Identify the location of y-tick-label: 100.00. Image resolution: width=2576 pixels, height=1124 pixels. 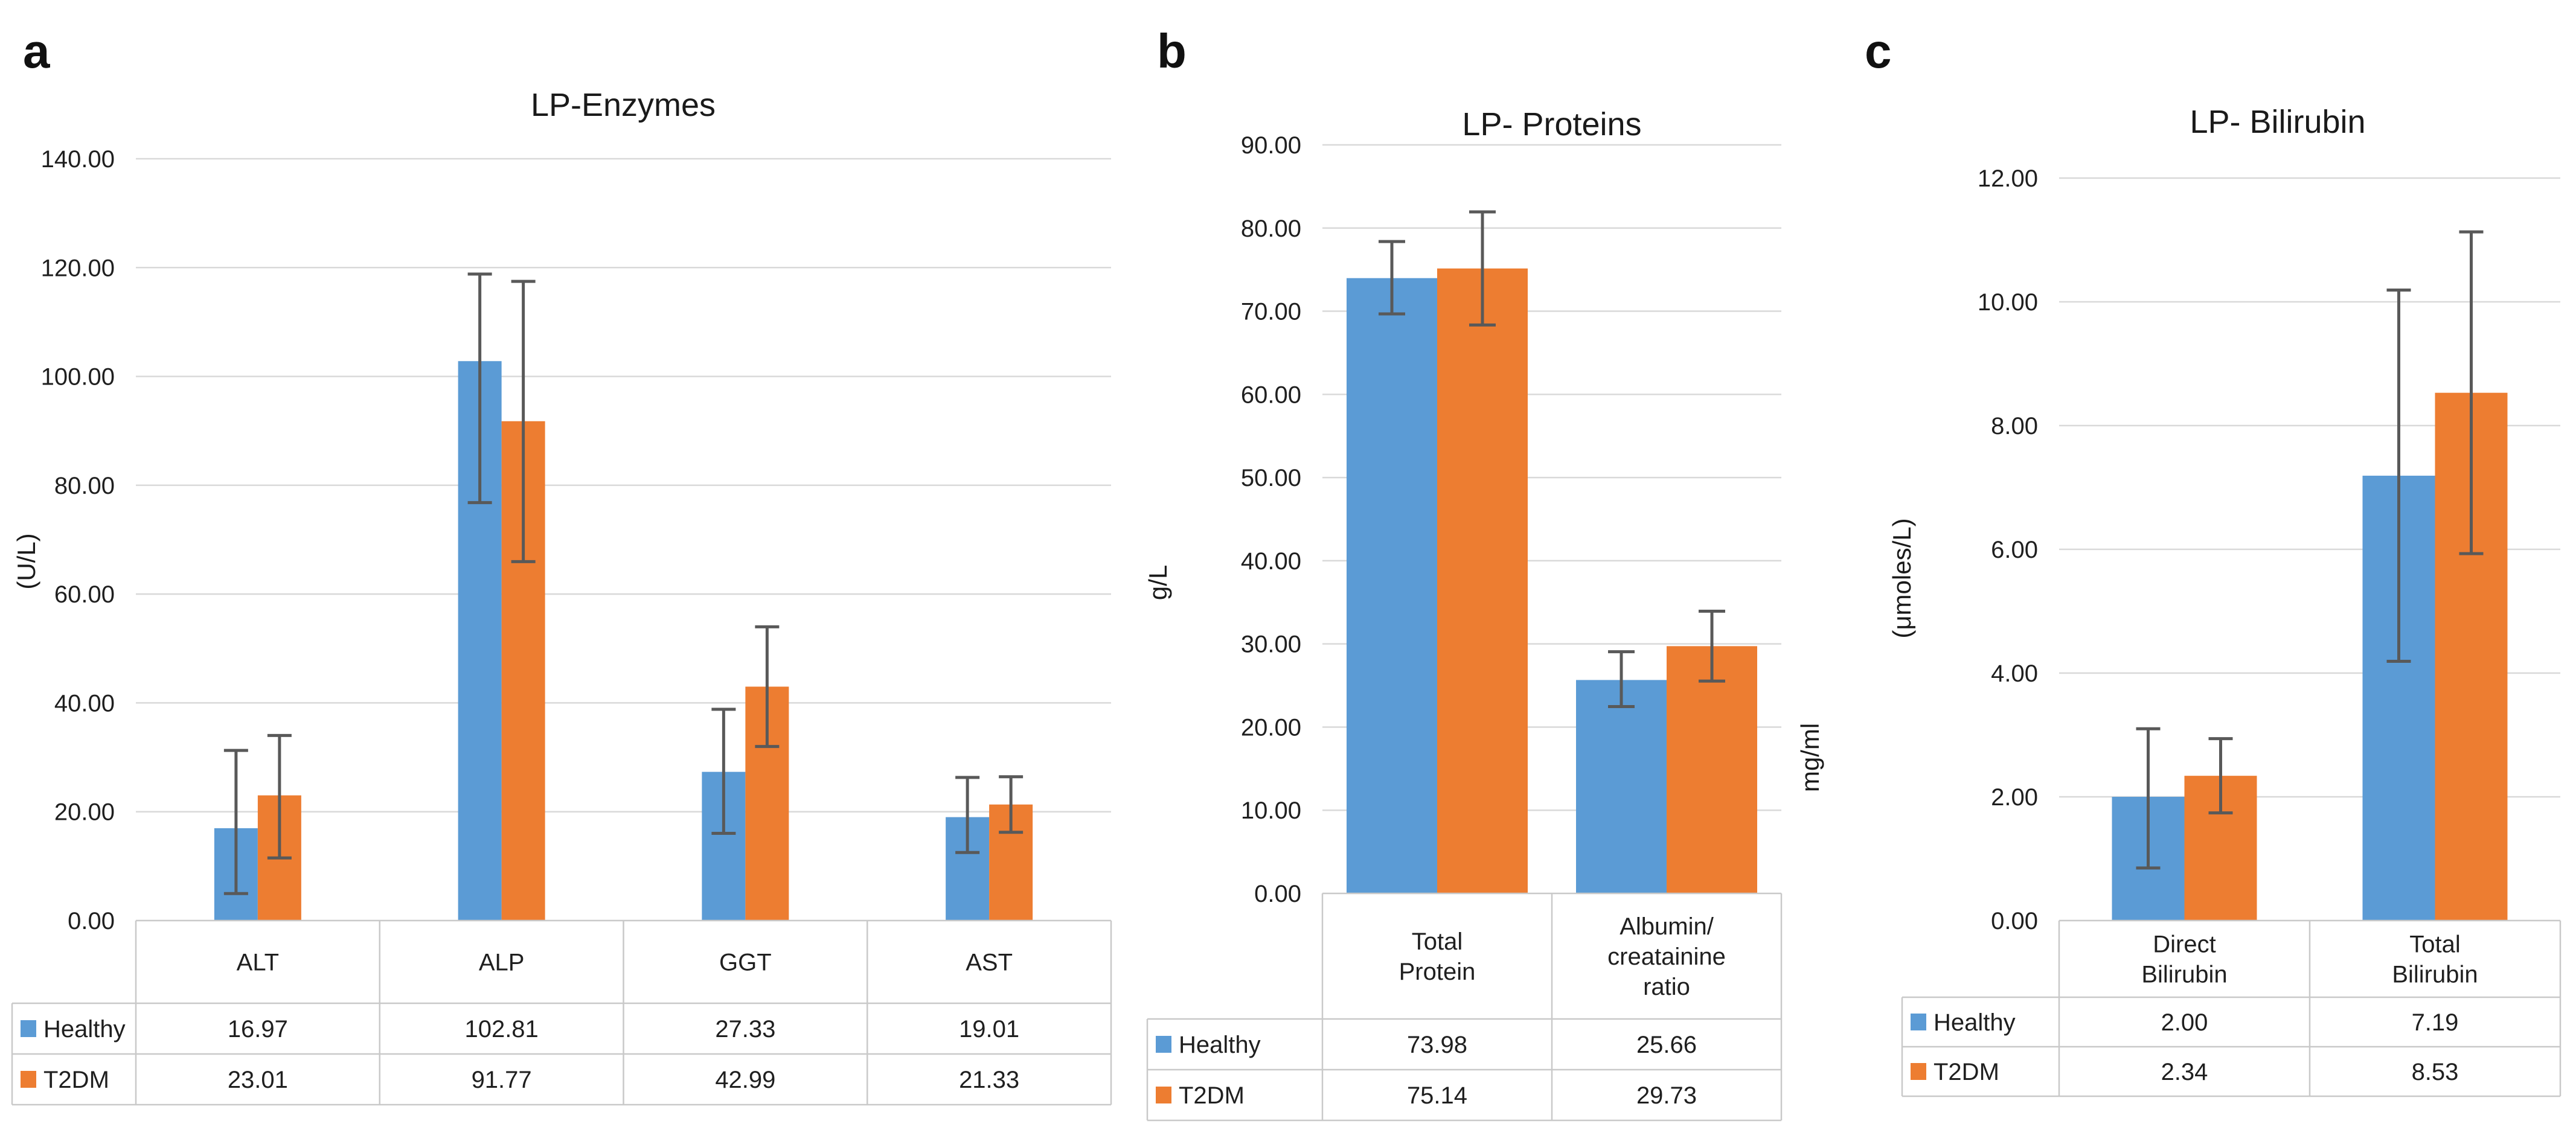
(78, 377).